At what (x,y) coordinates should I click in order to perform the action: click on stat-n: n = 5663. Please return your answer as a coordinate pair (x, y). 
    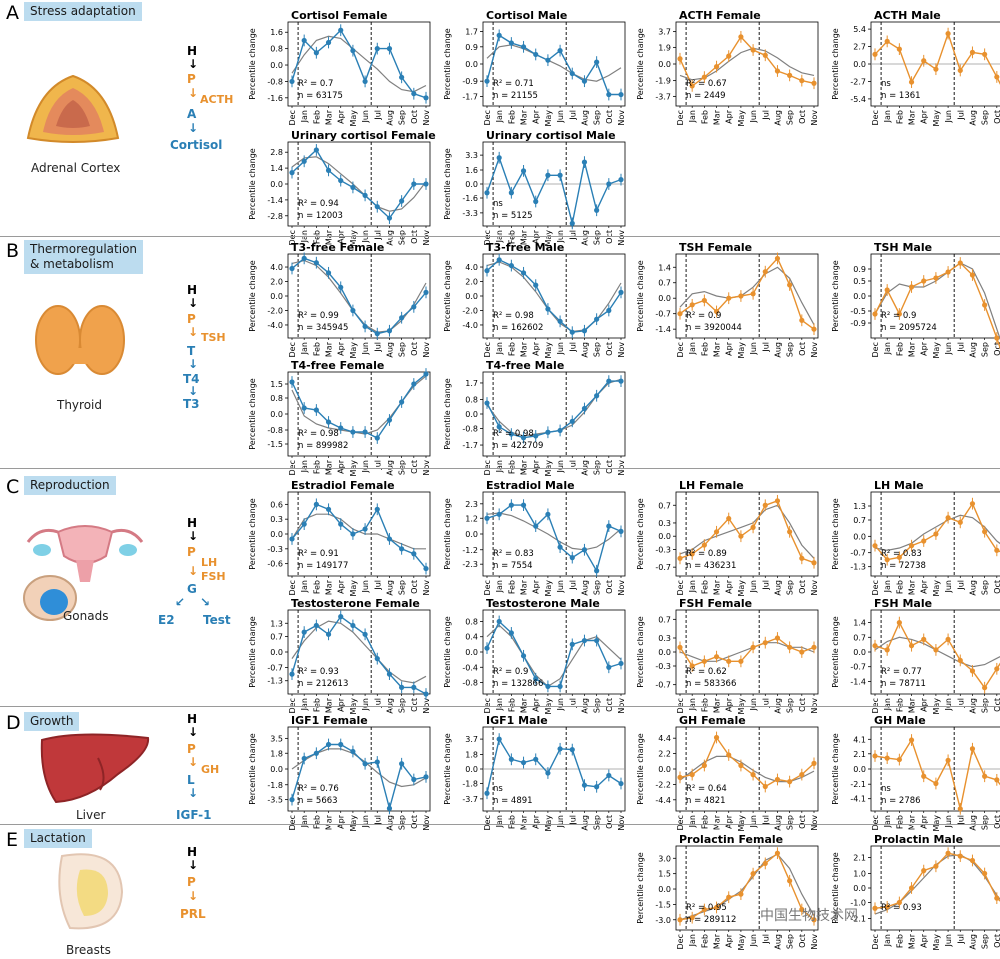
    Looking at the image, I should click on (318, 801).